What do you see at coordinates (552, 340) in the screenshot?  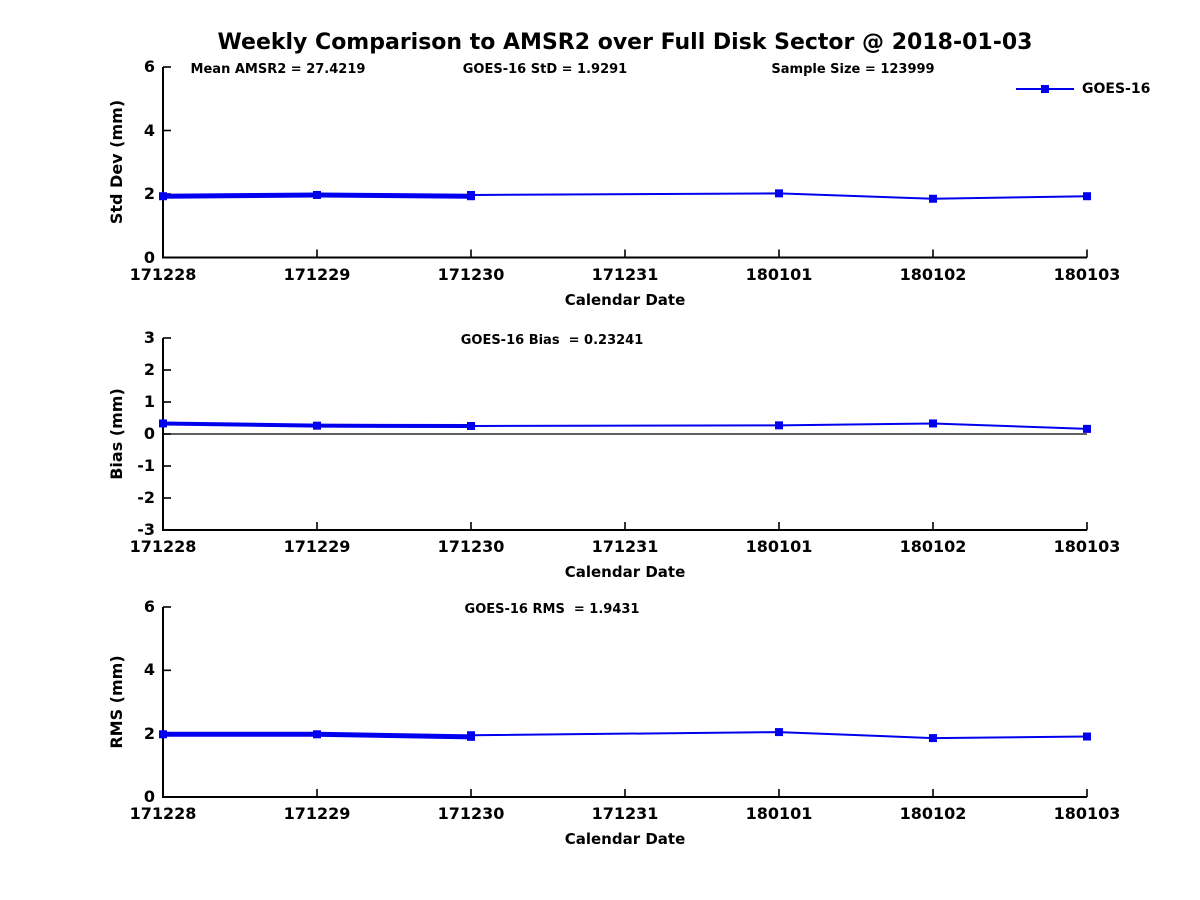 I see `subplot-bias-annotation-0: GOES-16 Bias = 0.23241` at bounding box center [552, 340].